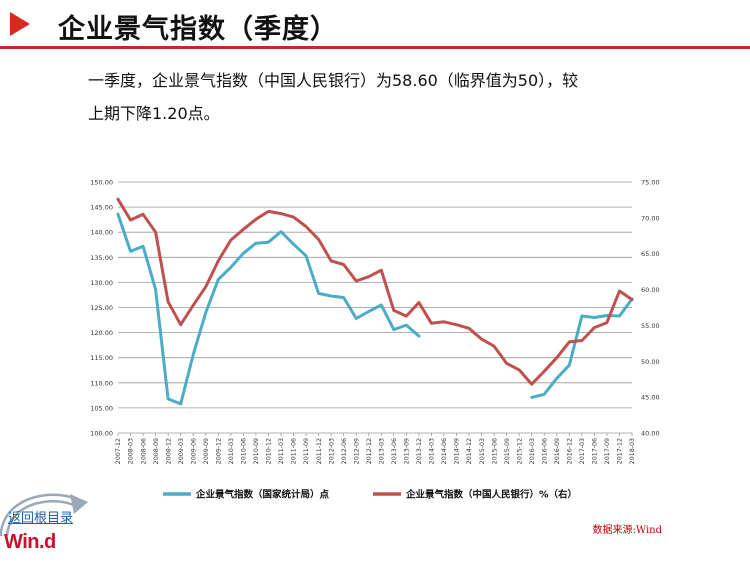 The height and width of the screenshot is (563, 750). What do you see at coordinates (231, 451) in the screenshot?
I see `x-tick-label: 2010-03` at bounding box center [231, 451].